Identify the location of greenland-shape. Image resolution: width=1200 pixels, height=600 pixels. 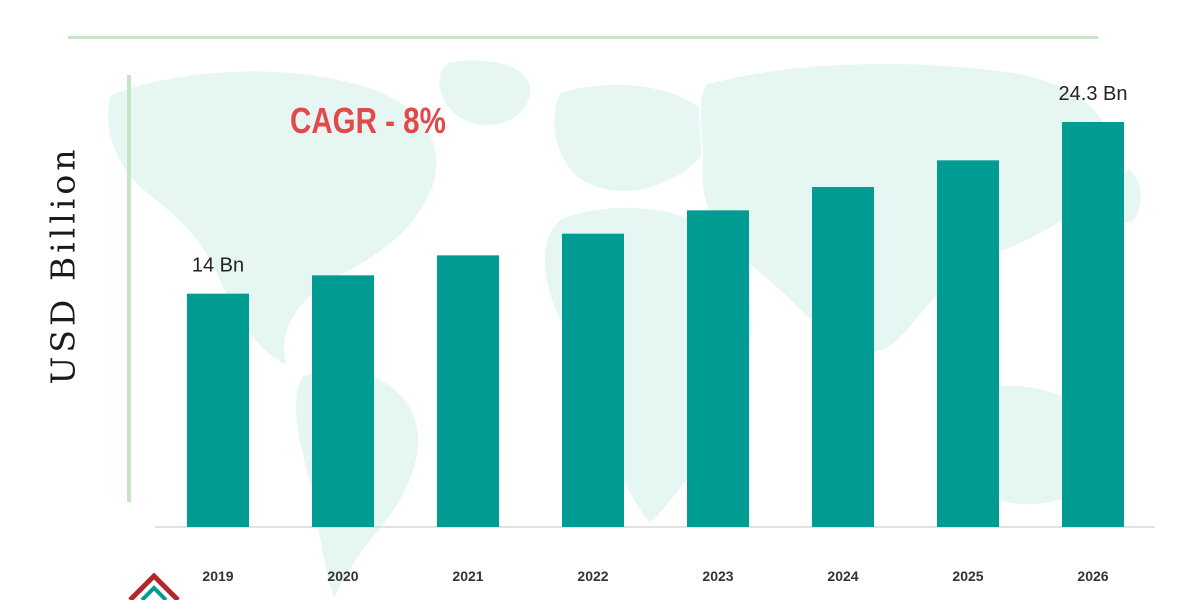
(485, 92).